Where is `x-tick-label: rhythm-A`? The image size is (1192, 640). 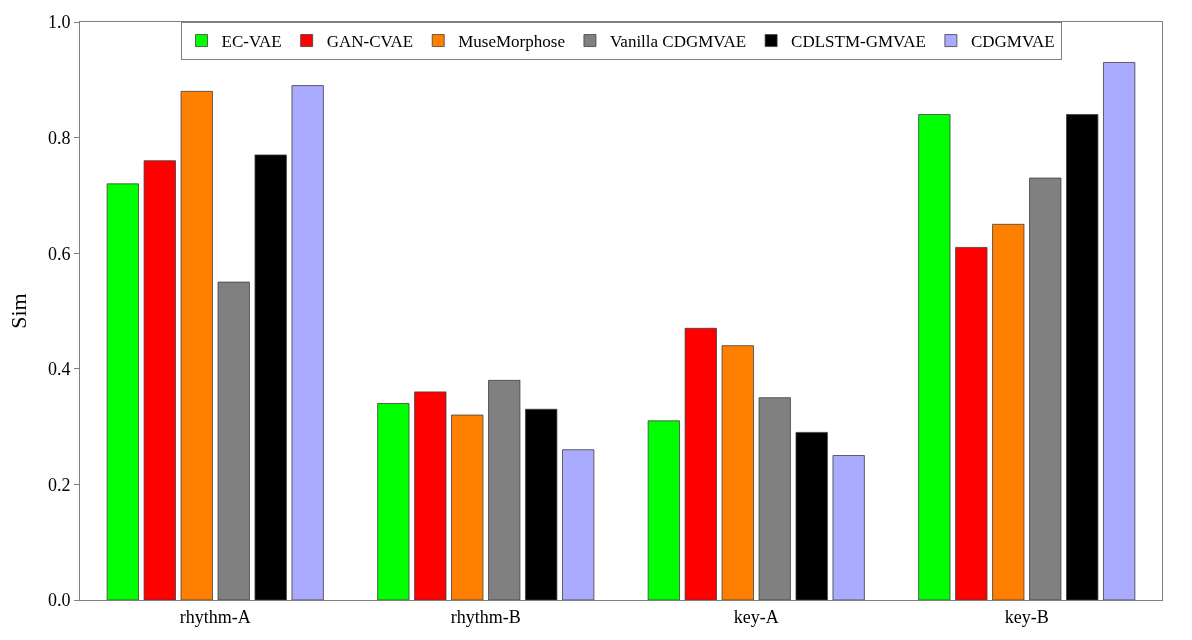
x-tick-label: rhythm-A is located at coordinates (215, 616).